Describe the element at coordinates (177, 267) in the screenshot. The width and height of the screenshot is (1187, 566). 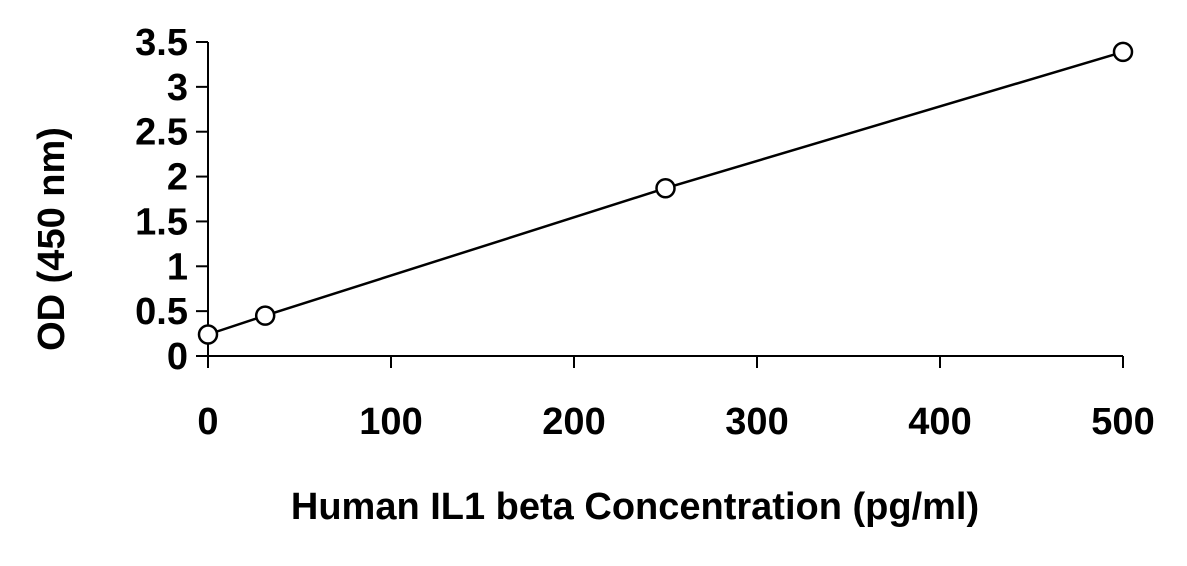
I see `y-tick-label: 1` at that location.